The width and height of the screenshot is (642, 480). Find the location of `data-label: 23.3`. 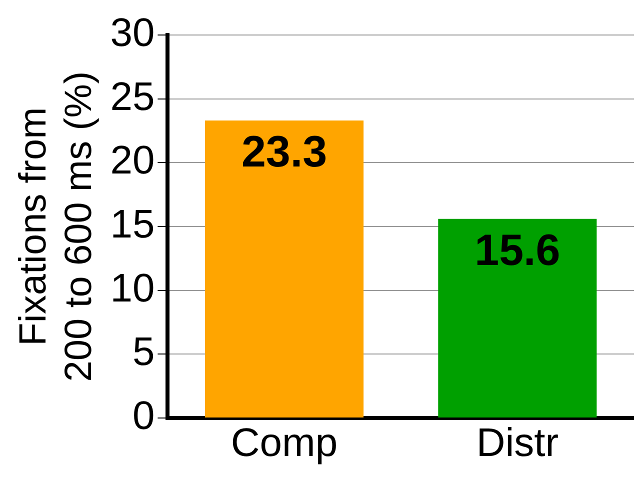

data-label: 23.3 is located at coordinates (284, 152).